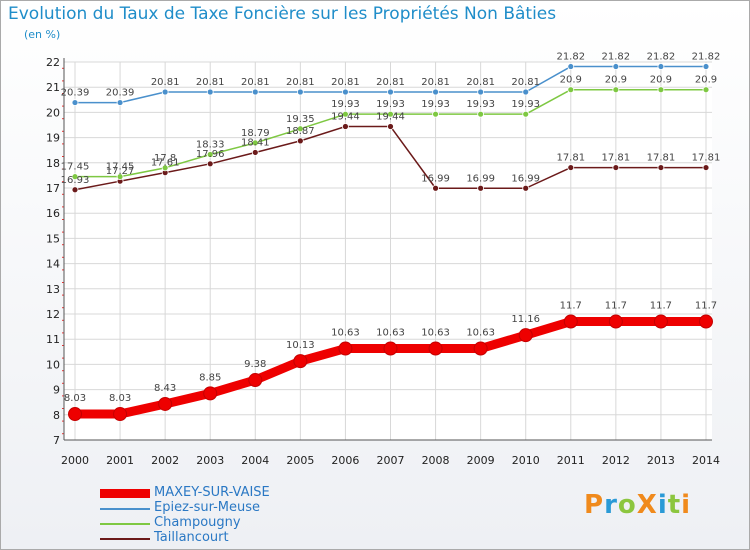 Image resolution: width=750 pixels, height=550 pixels. What do you see at coordinates (75, 460) in the screenshot?
I see `x-tick-label: 2000` at bounding box center [75, 460].